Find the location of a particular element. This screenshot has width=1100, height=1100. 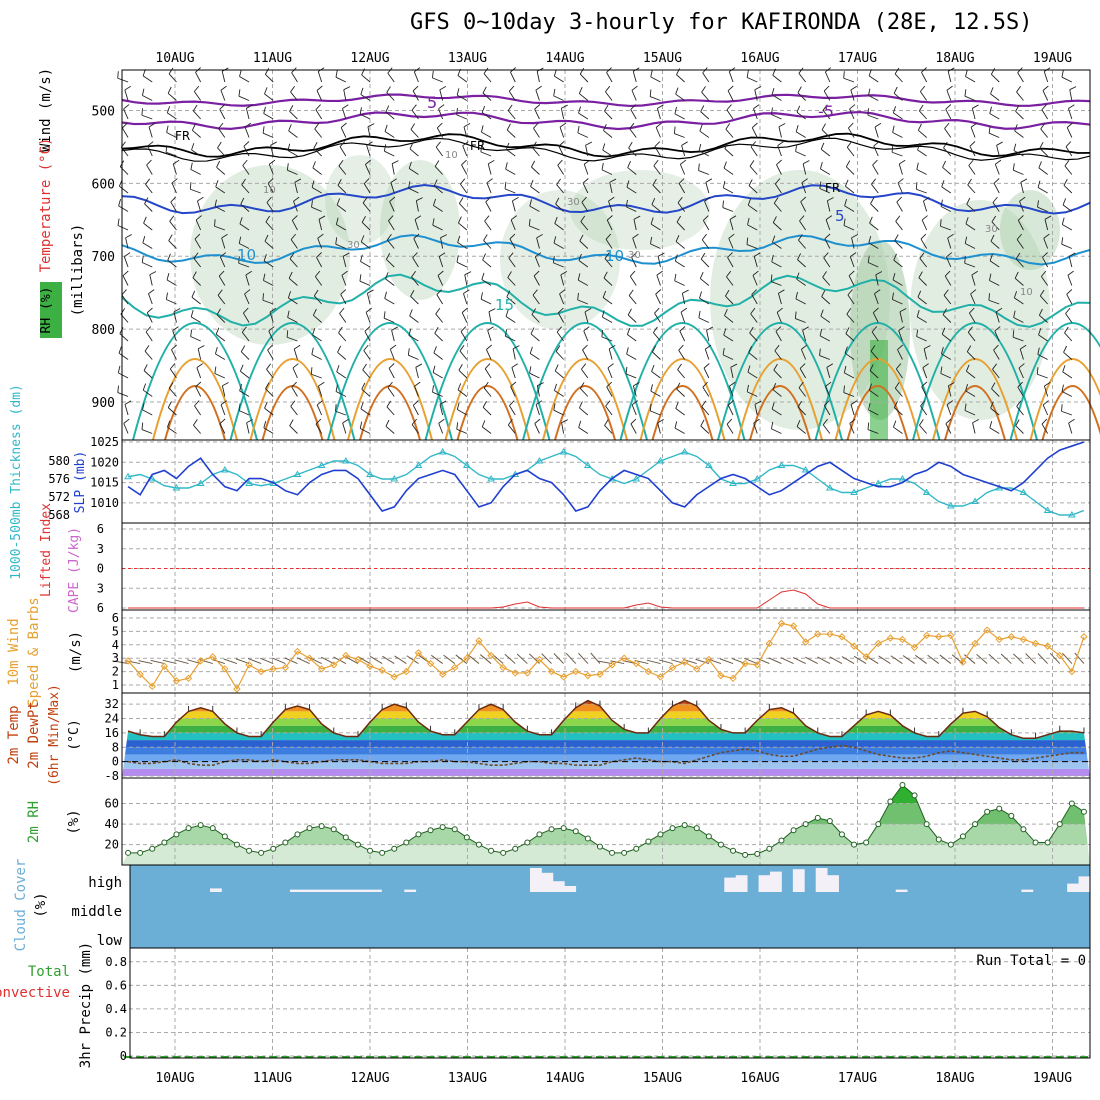

tick-label: 572 is located at coordinates (59, 497).